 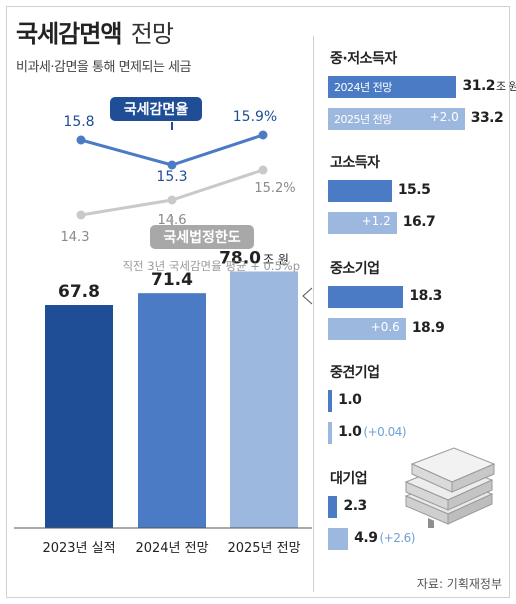 I want to click on x-tick-label: 2024년 전망, so click(x=171, y=548).